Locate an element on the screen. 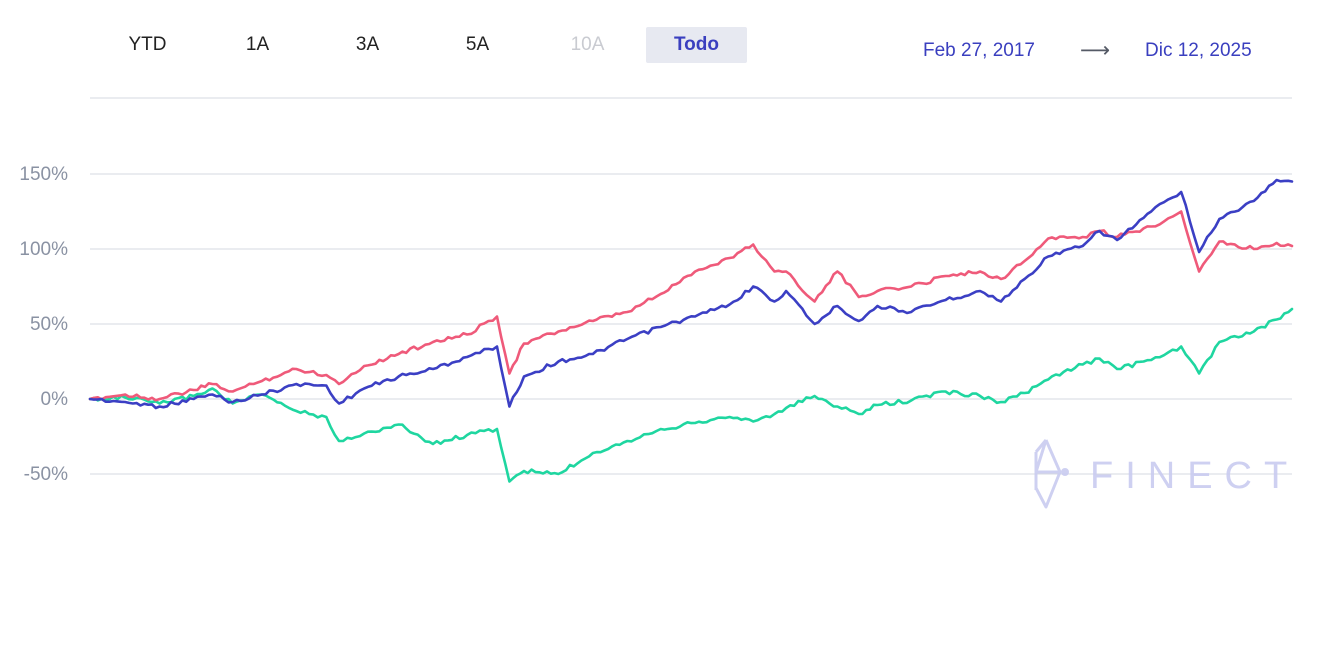 The image size is (1327, 648). y-tick-label: 150% is located at coordinates (43, 174).